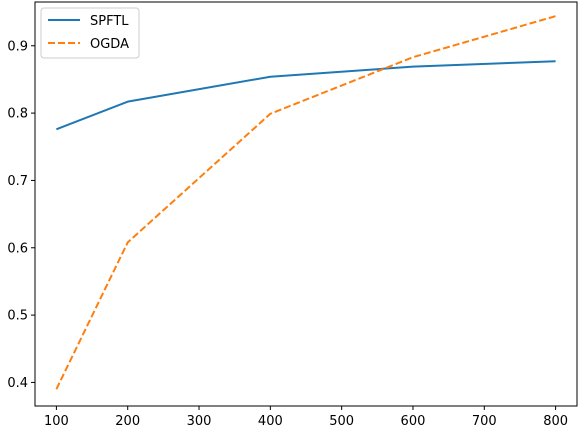  What do you see at coordinates (17, 316) in the screenshot?
I see `y-tick-label: 0.5` at bounding box center [17, 316].